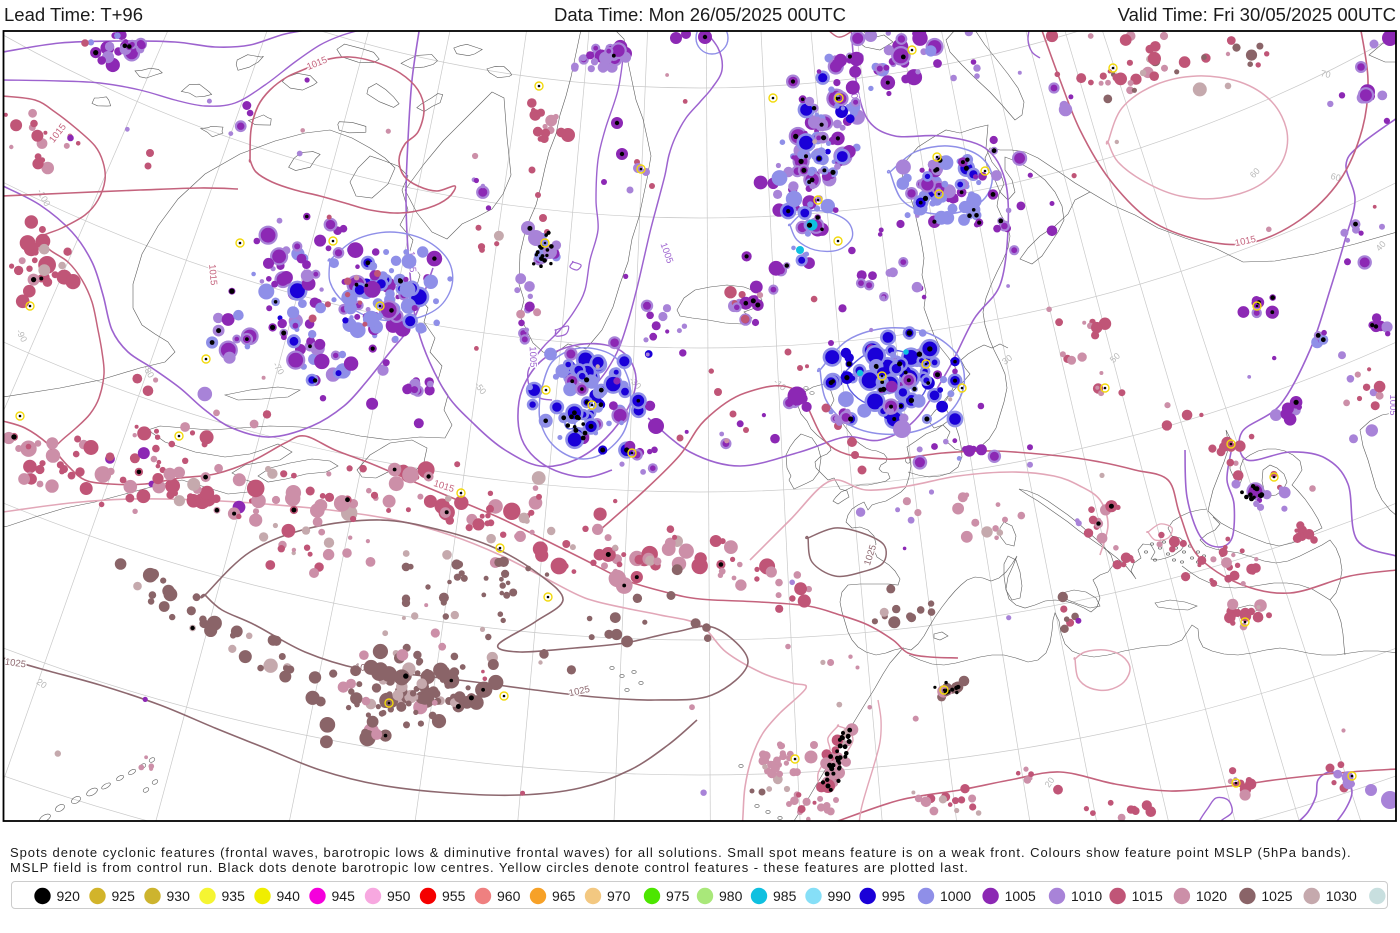  I want to click on svg-text: 975, so click(678, 896).